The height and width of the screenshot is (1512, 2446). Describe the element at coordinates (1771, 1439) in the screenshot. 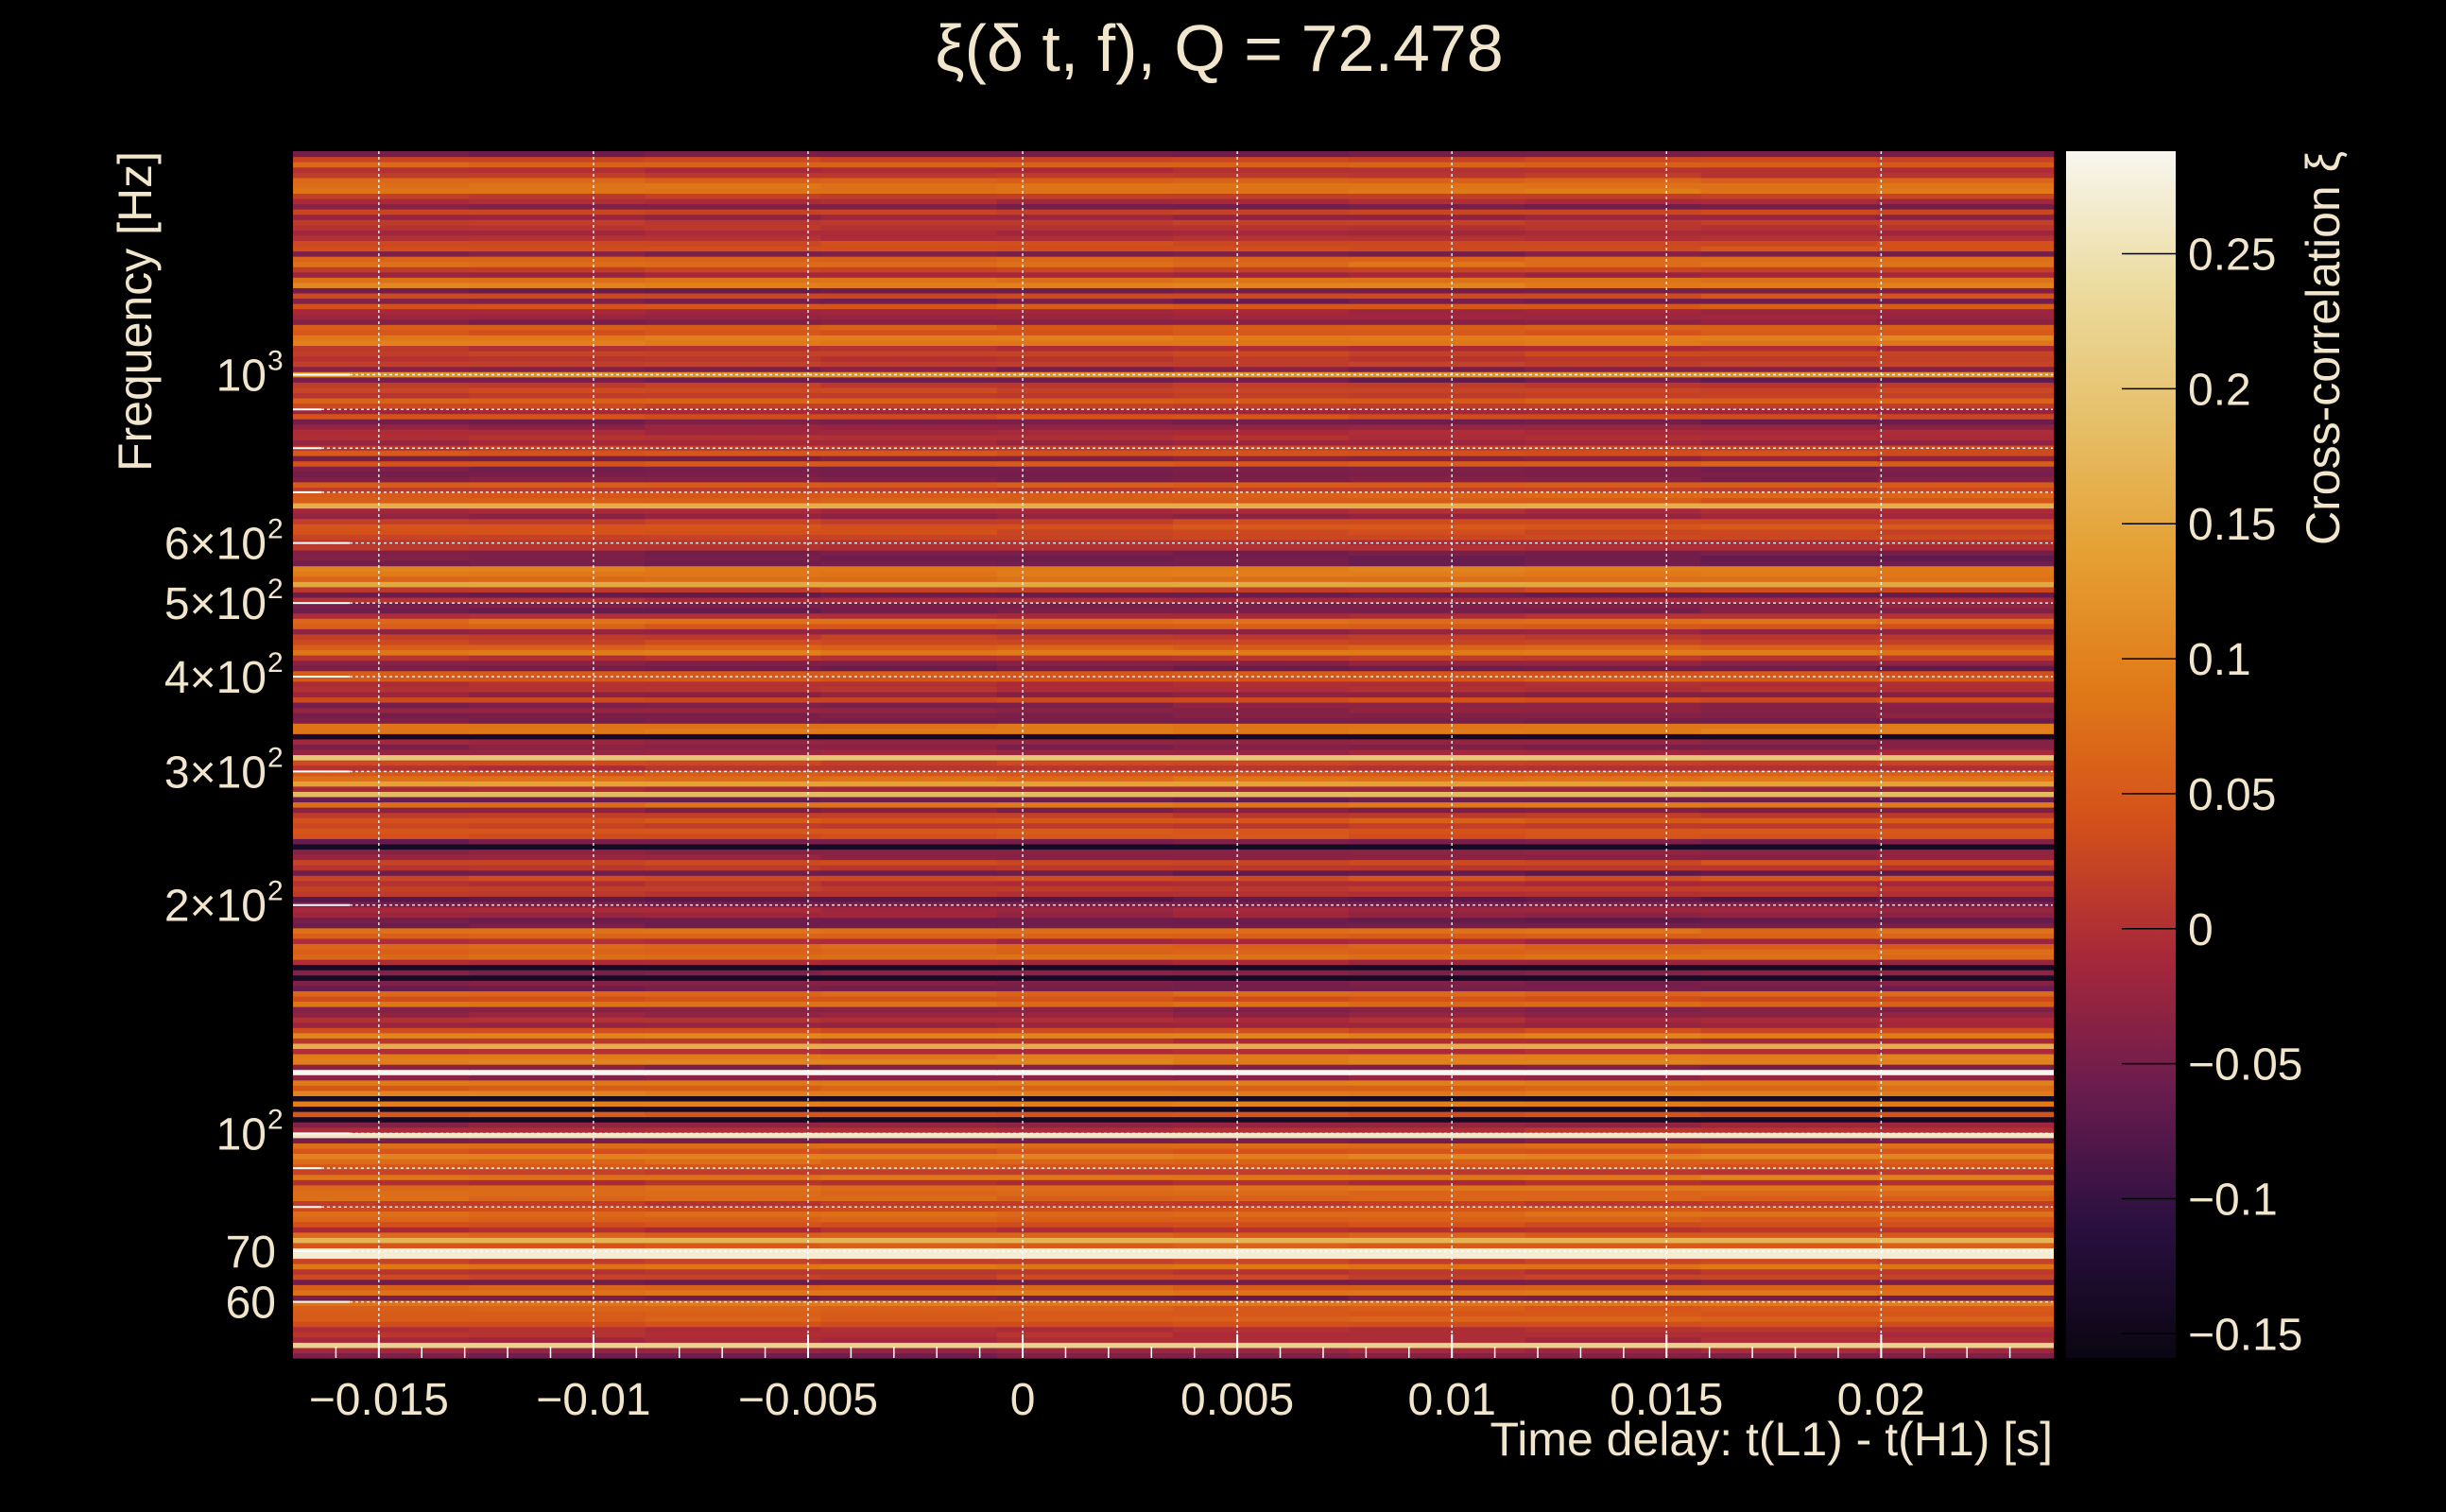

I see `x-axis-label: Time delay: t(L1) - t(H1) [s]` at that location.